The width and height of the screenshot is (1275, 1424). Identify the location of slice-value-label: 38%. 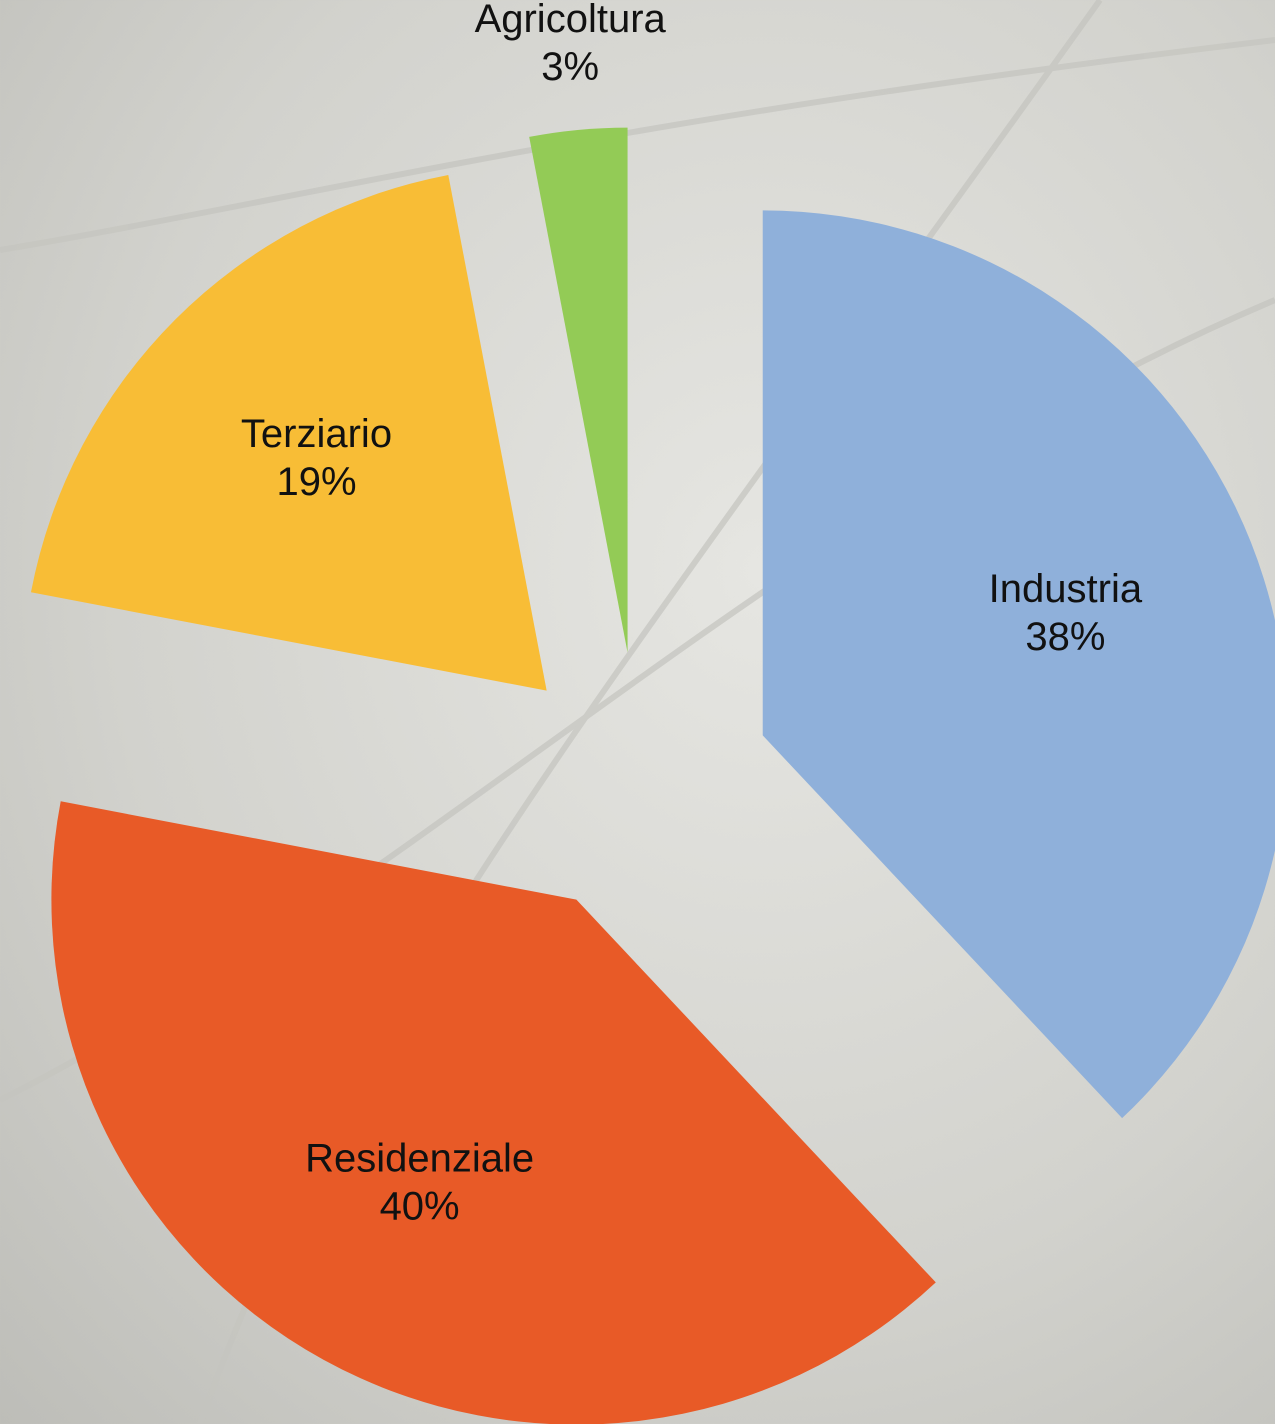
(1065, 637).